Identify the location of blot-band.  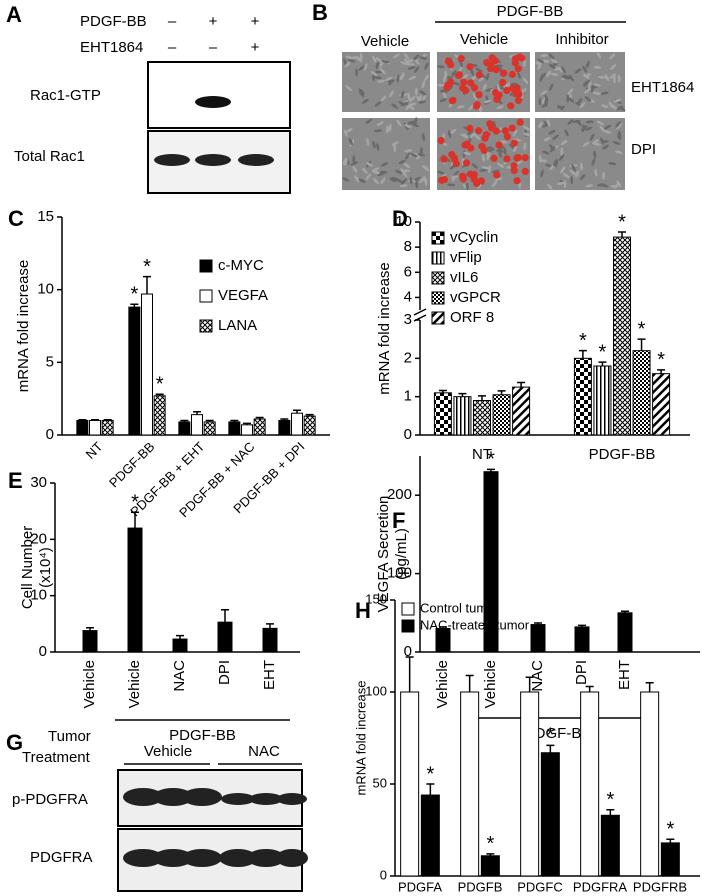
(213, 102).